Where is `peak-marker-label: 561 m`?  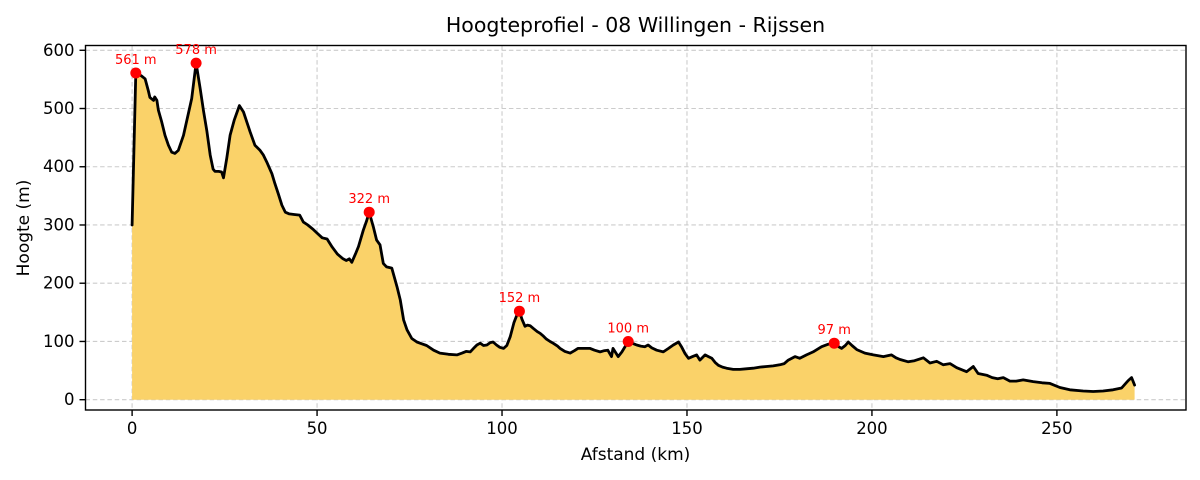
peak-marker-label: 561 m is located at coordinates (136, 60).